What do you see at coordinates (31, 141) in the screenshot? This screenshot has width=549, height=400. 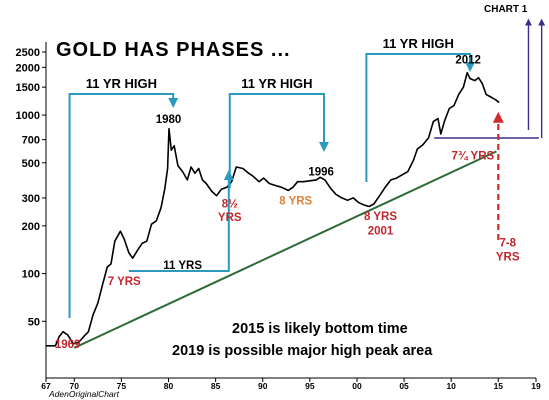 I see `y-tick-label: 700` at bounding box center [31, 141].